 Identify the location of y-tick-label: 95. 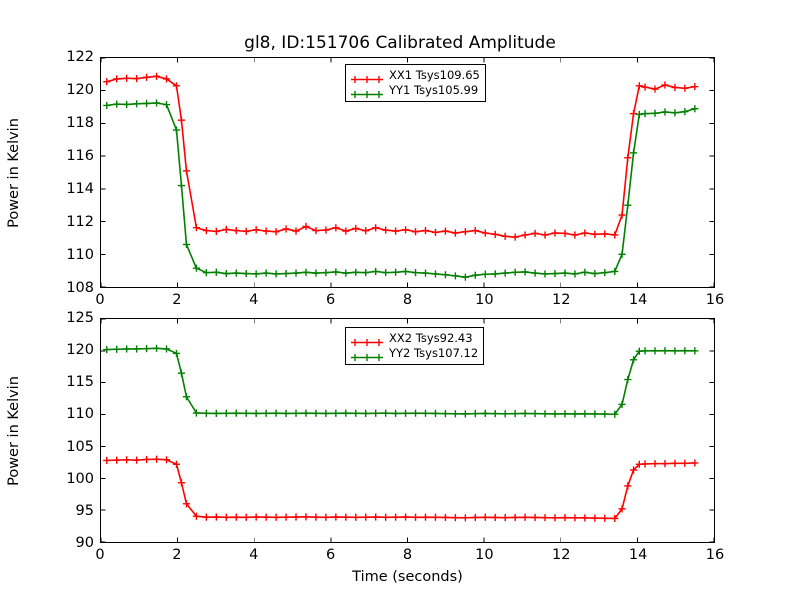
(84, 510).